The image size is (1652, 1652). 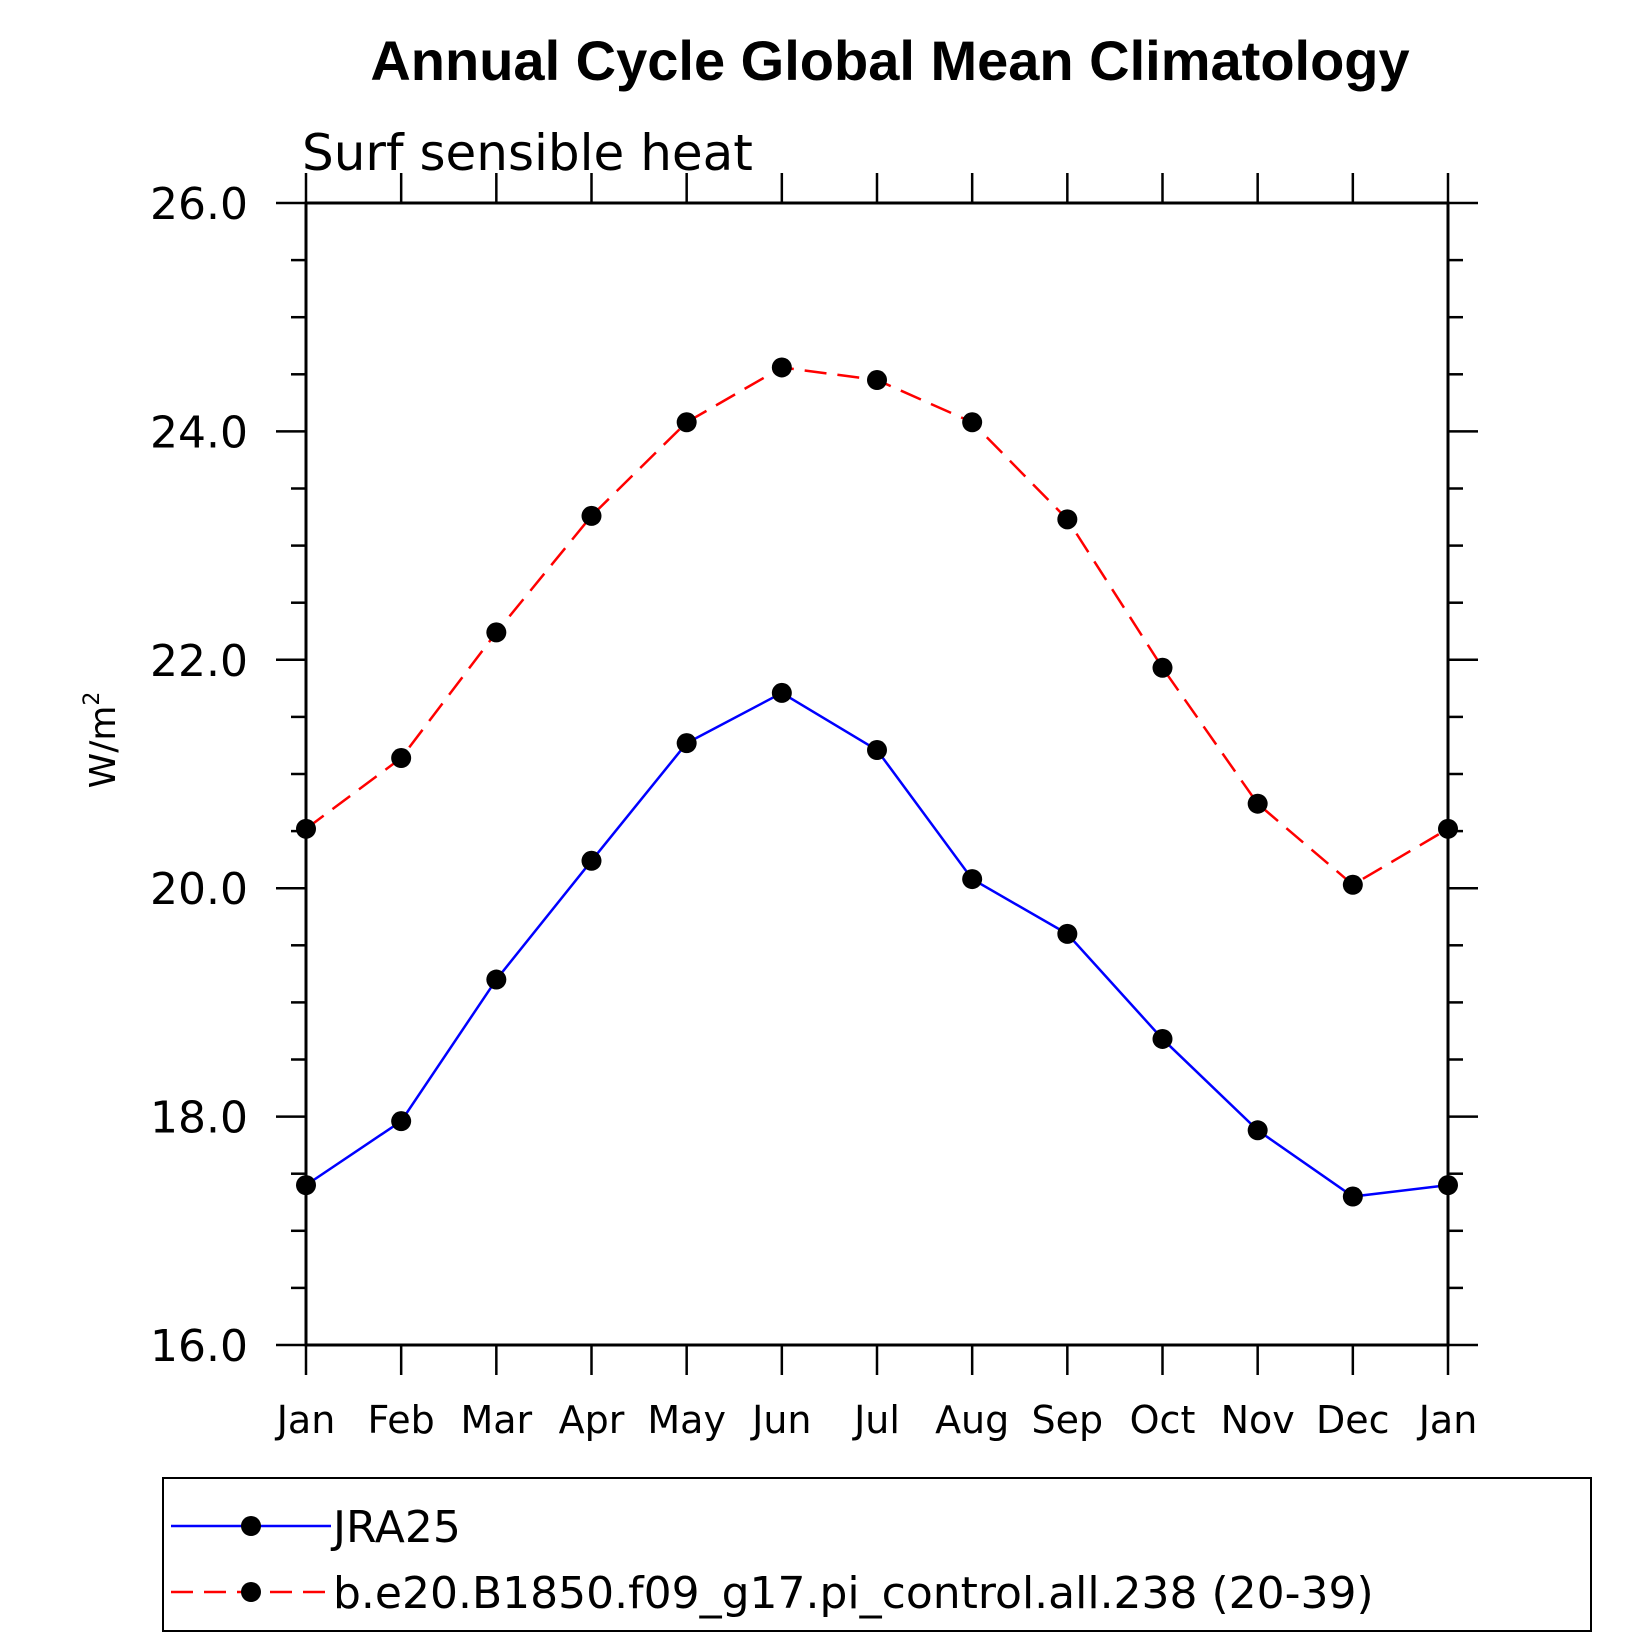 I want to click on x-tick-label: Jul, so click(x=876, y=1420).